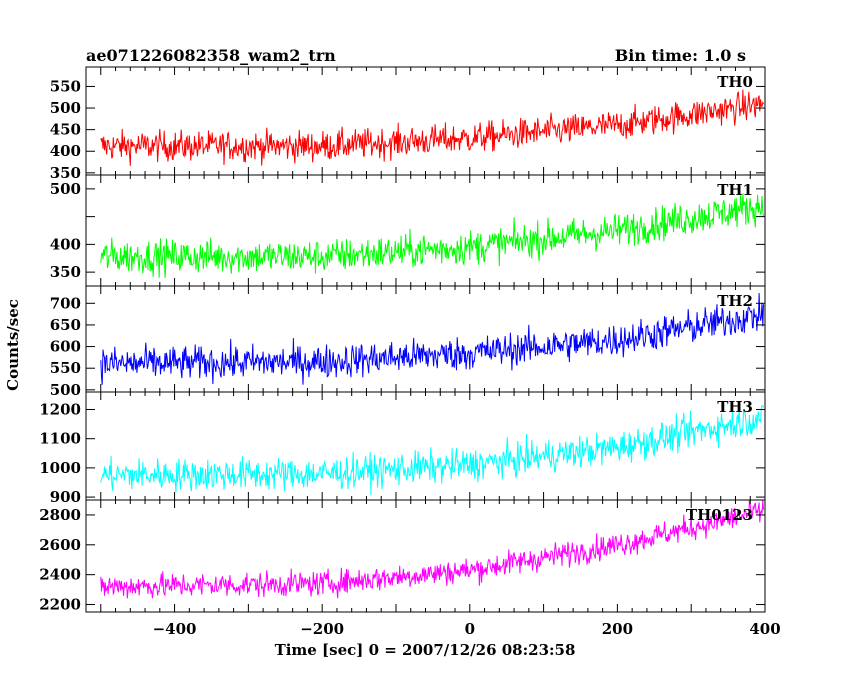  Describe the element at coordinates (432, 450) in the screenshot. I see `series-line-th3` at that location.